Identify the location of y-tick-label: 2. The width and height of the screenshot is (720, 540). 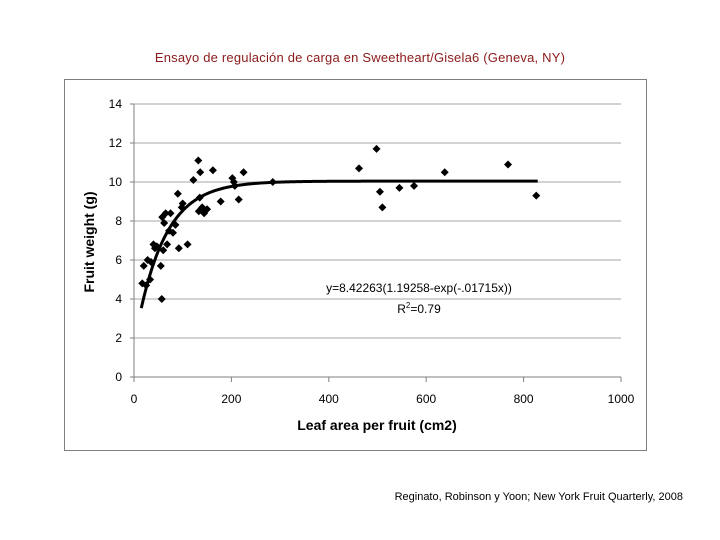
(118, 338).